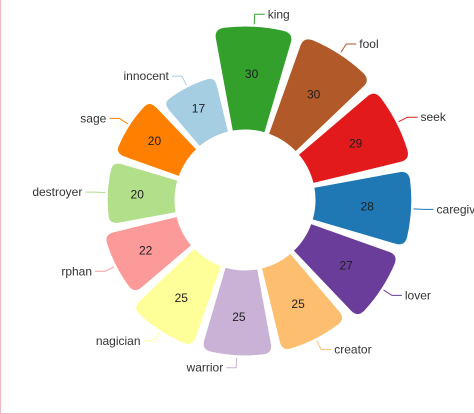  What do you see at coordinates (232, 363) in the screenshot?
I see `leader-line-warrior` at bounding box center [232, 363].